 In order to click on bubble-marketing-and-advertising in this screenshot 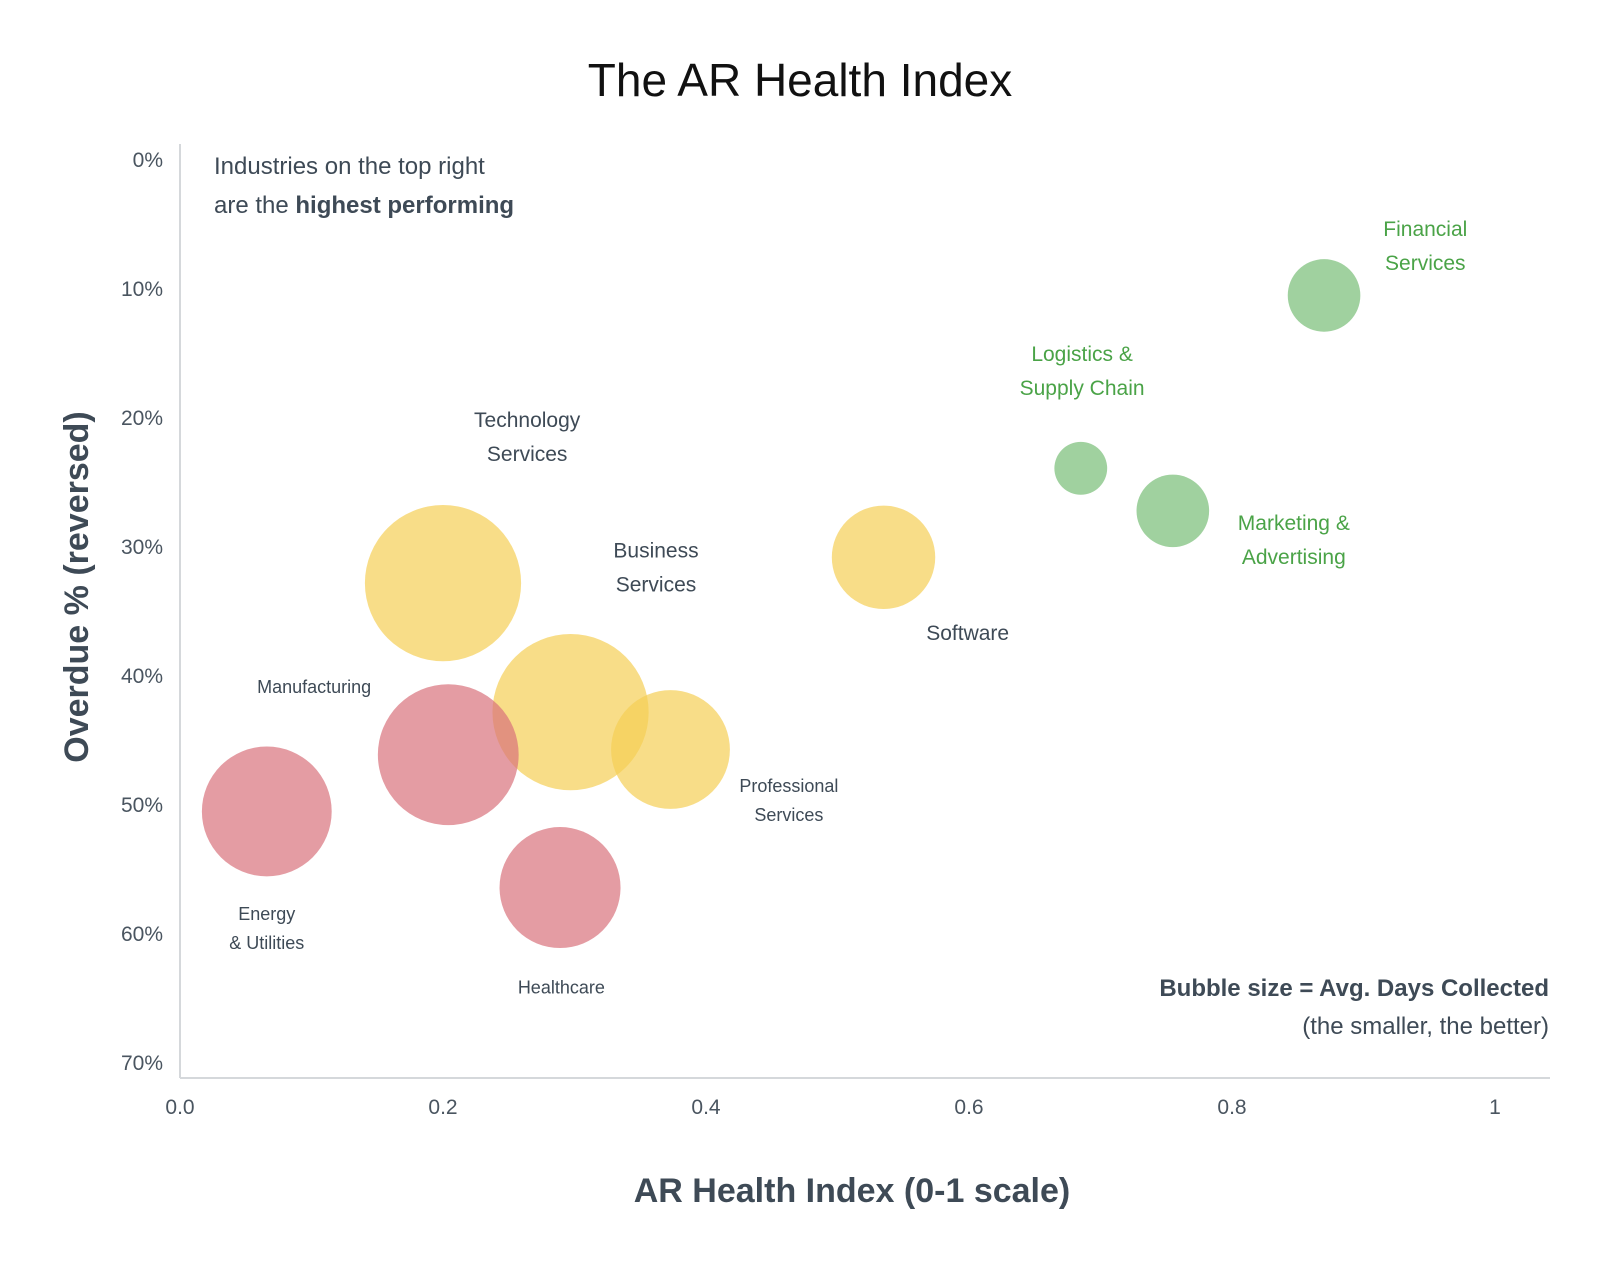, I will do `click(1173, 511)`.